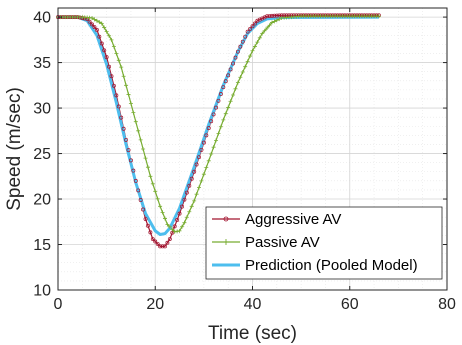 Image resolution: width=462 pixels, height=345 pixels. Describe the element at coordinates (42, 63) in the screenshot. I see `y-tick-label: 35` at that location.